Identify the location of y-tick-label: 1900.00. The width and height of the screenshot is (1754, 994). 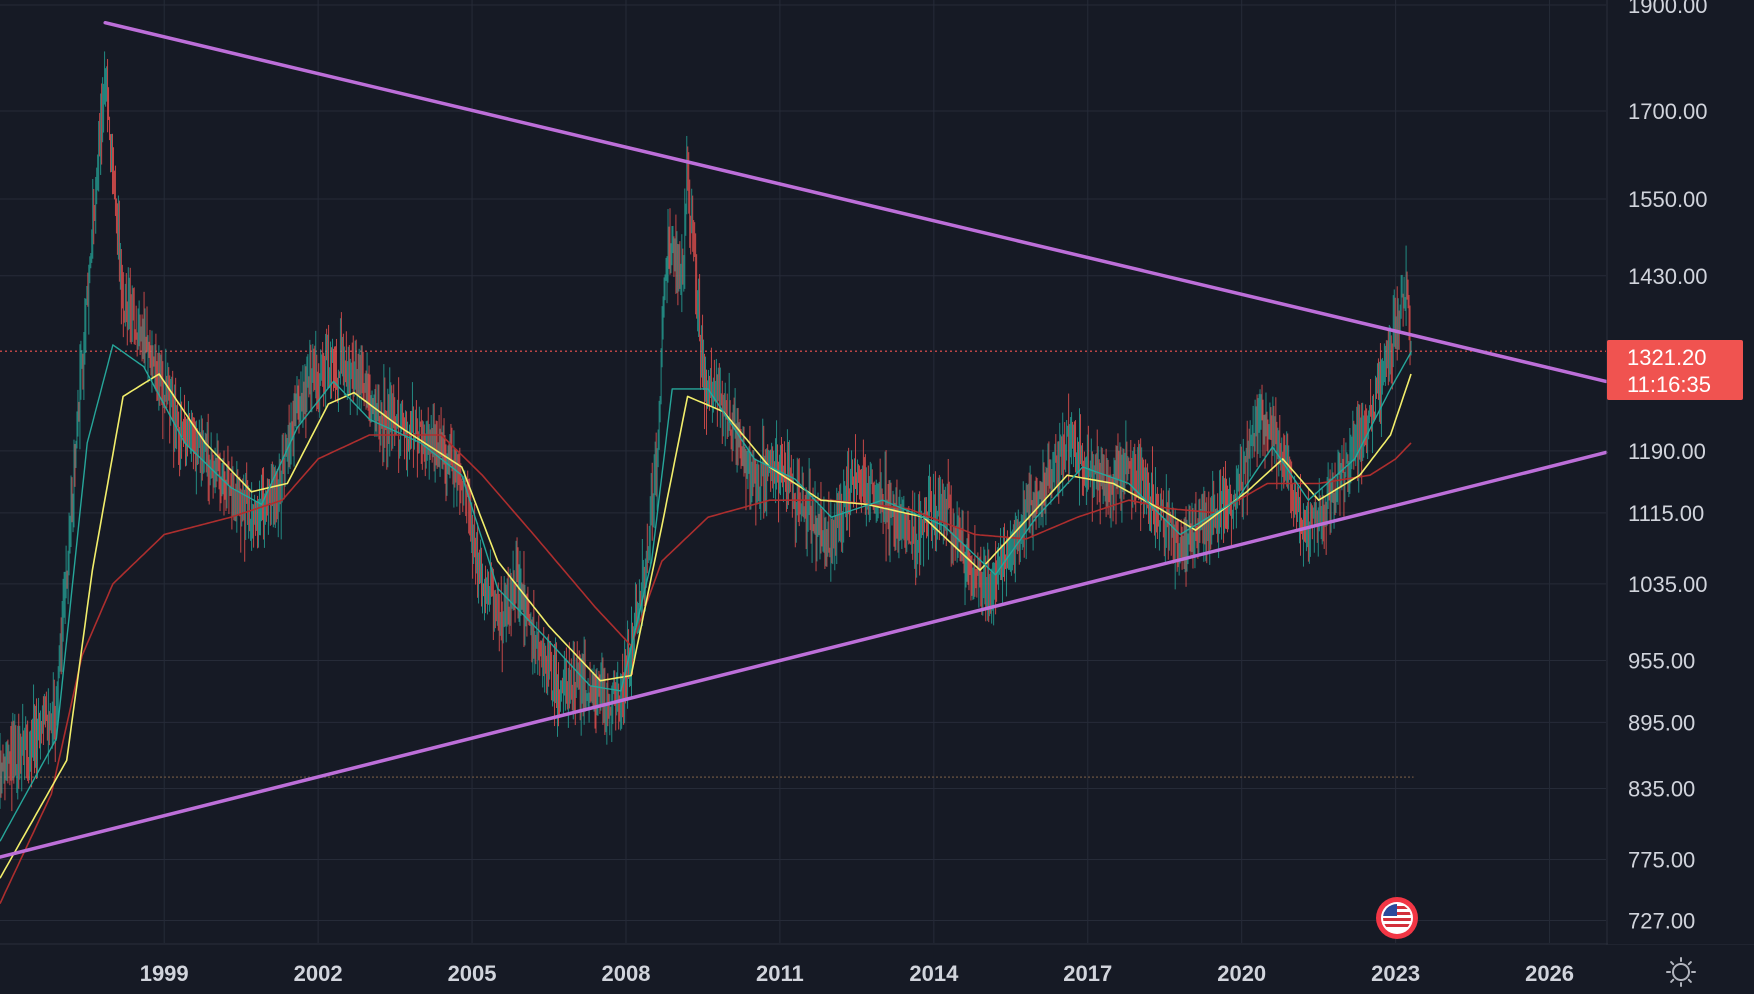
(1668, 9).